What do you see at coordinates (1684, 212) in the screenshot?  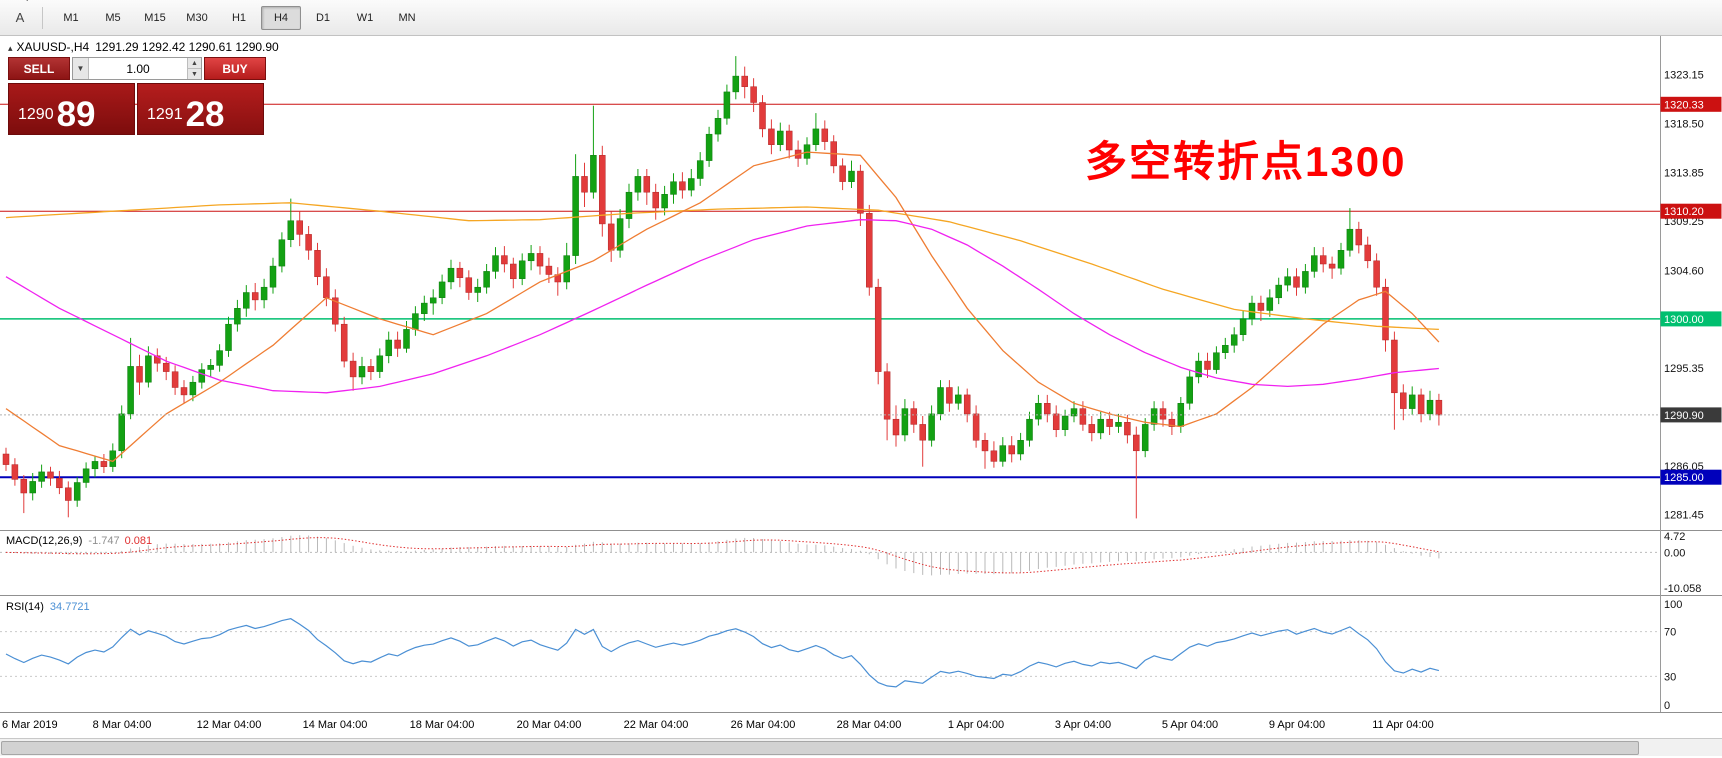 I see `price-badge-label: 1310.20` at bounding box center [1684, 212].